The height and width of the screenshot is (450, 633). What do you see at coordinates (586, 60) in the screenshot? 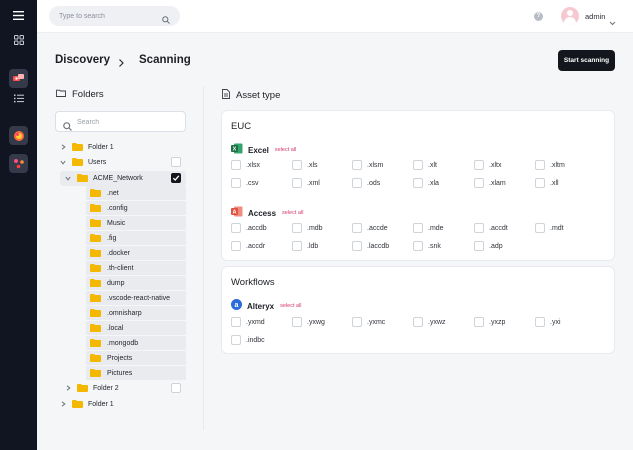
I see `start-scanning-button: Start scanning` at bounding box center [586, 60].